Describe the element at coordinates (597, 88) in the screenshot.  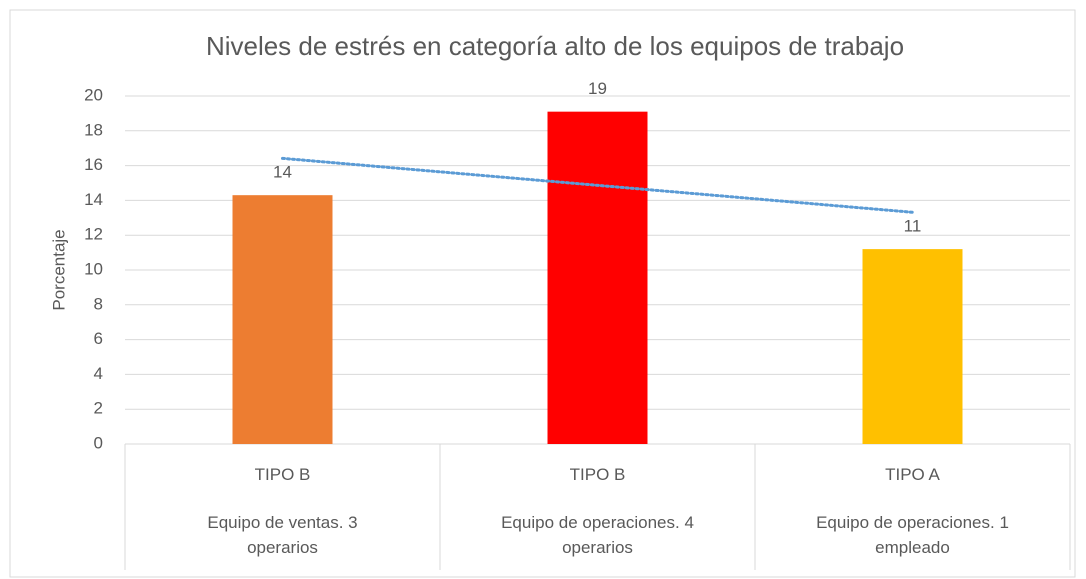
I see `data-label: 19` at that location.